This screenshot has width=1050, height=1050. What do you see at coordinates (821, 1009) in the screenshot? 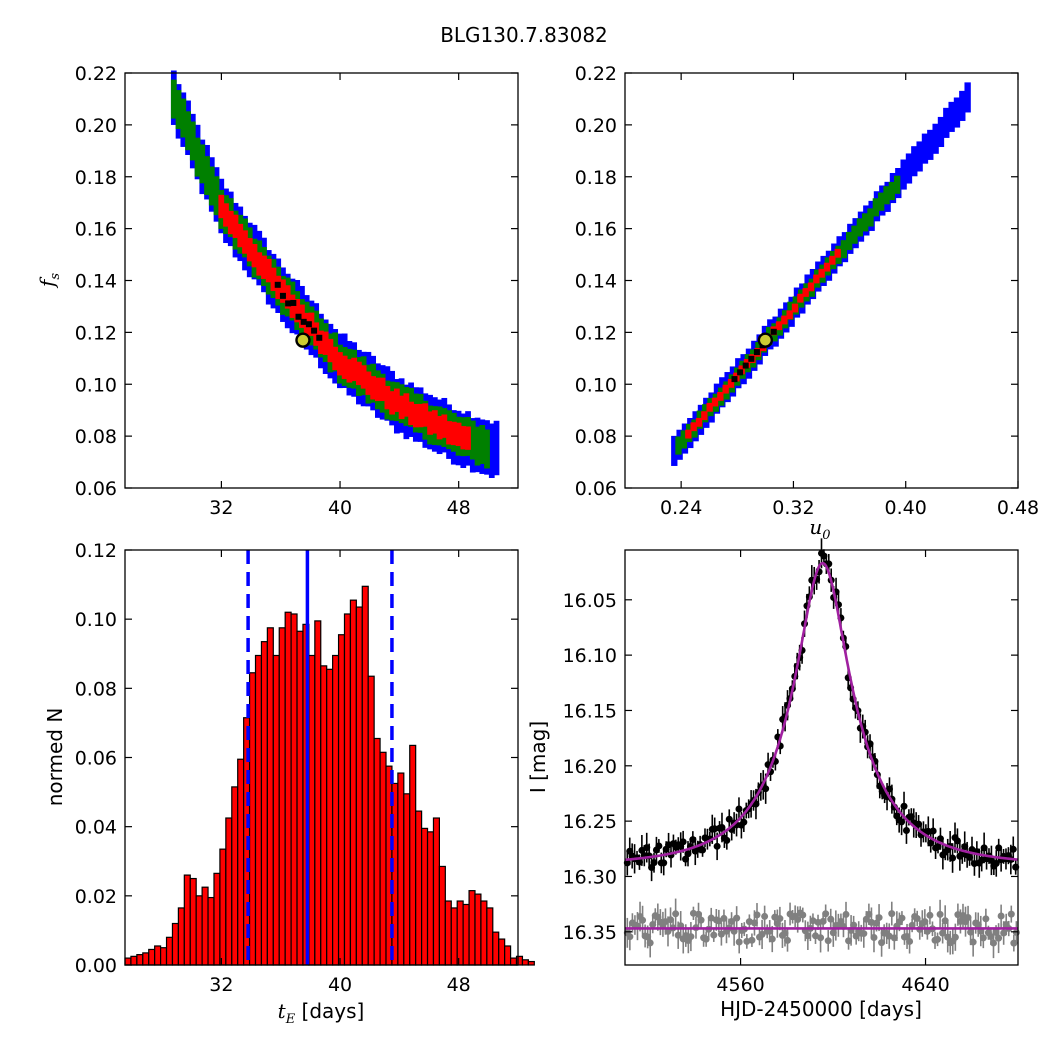
I see `p4-xlabel: HJD-2450000 [days]` at bounding box center [821, 1009].